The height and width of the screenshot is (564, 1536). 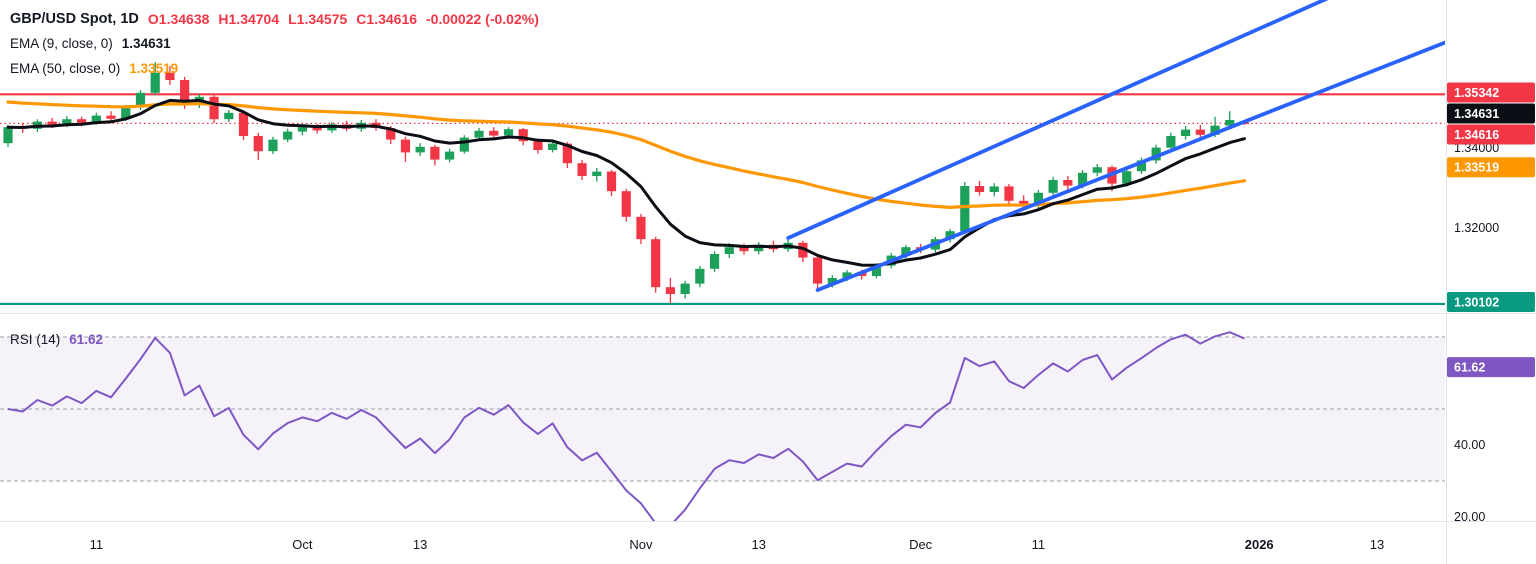 What do you see at coordinates (1469, 445) in the screenshot?
I see `rsi-axis-tick: 40.00` at bounding box center [1469, 445].